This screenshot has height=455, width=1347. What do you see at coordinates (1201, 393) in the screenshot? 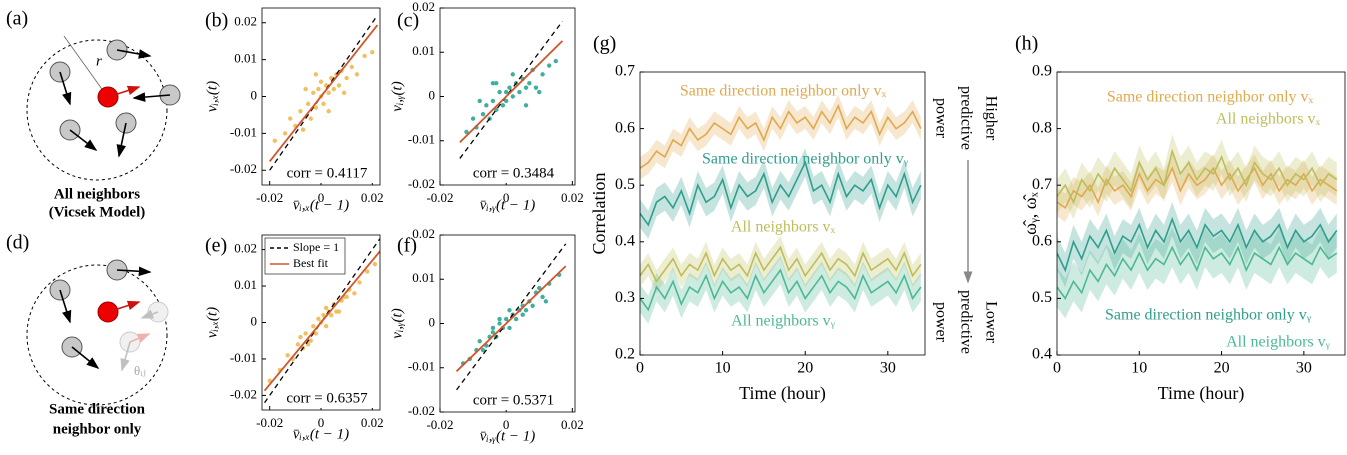
I see `x-axis-label: Time (hour)` at bounding box center [1201, 393].